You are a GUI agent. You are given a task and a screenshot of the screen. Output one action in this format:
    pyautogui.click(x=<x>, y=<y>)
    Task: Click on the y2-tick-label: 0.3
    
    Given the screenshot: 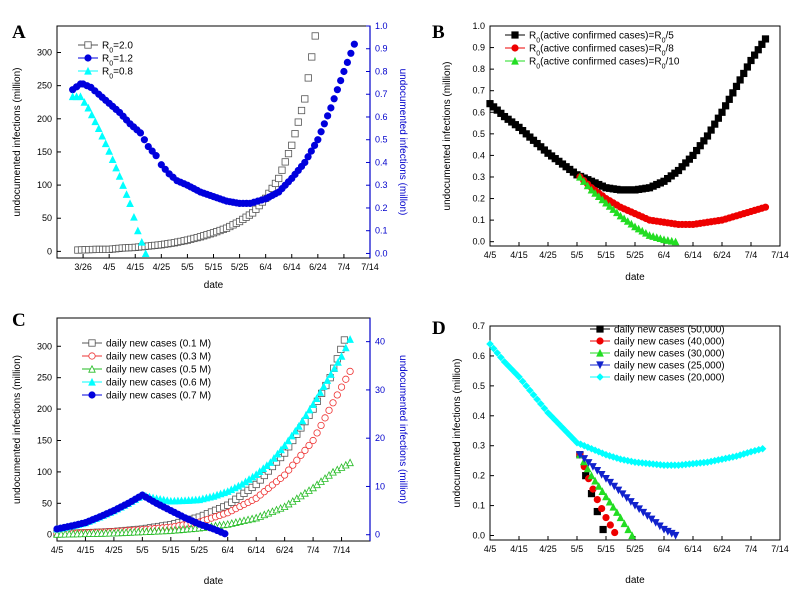 What is the action you would take?
    pyautogui.click(x=381, y=185)
    